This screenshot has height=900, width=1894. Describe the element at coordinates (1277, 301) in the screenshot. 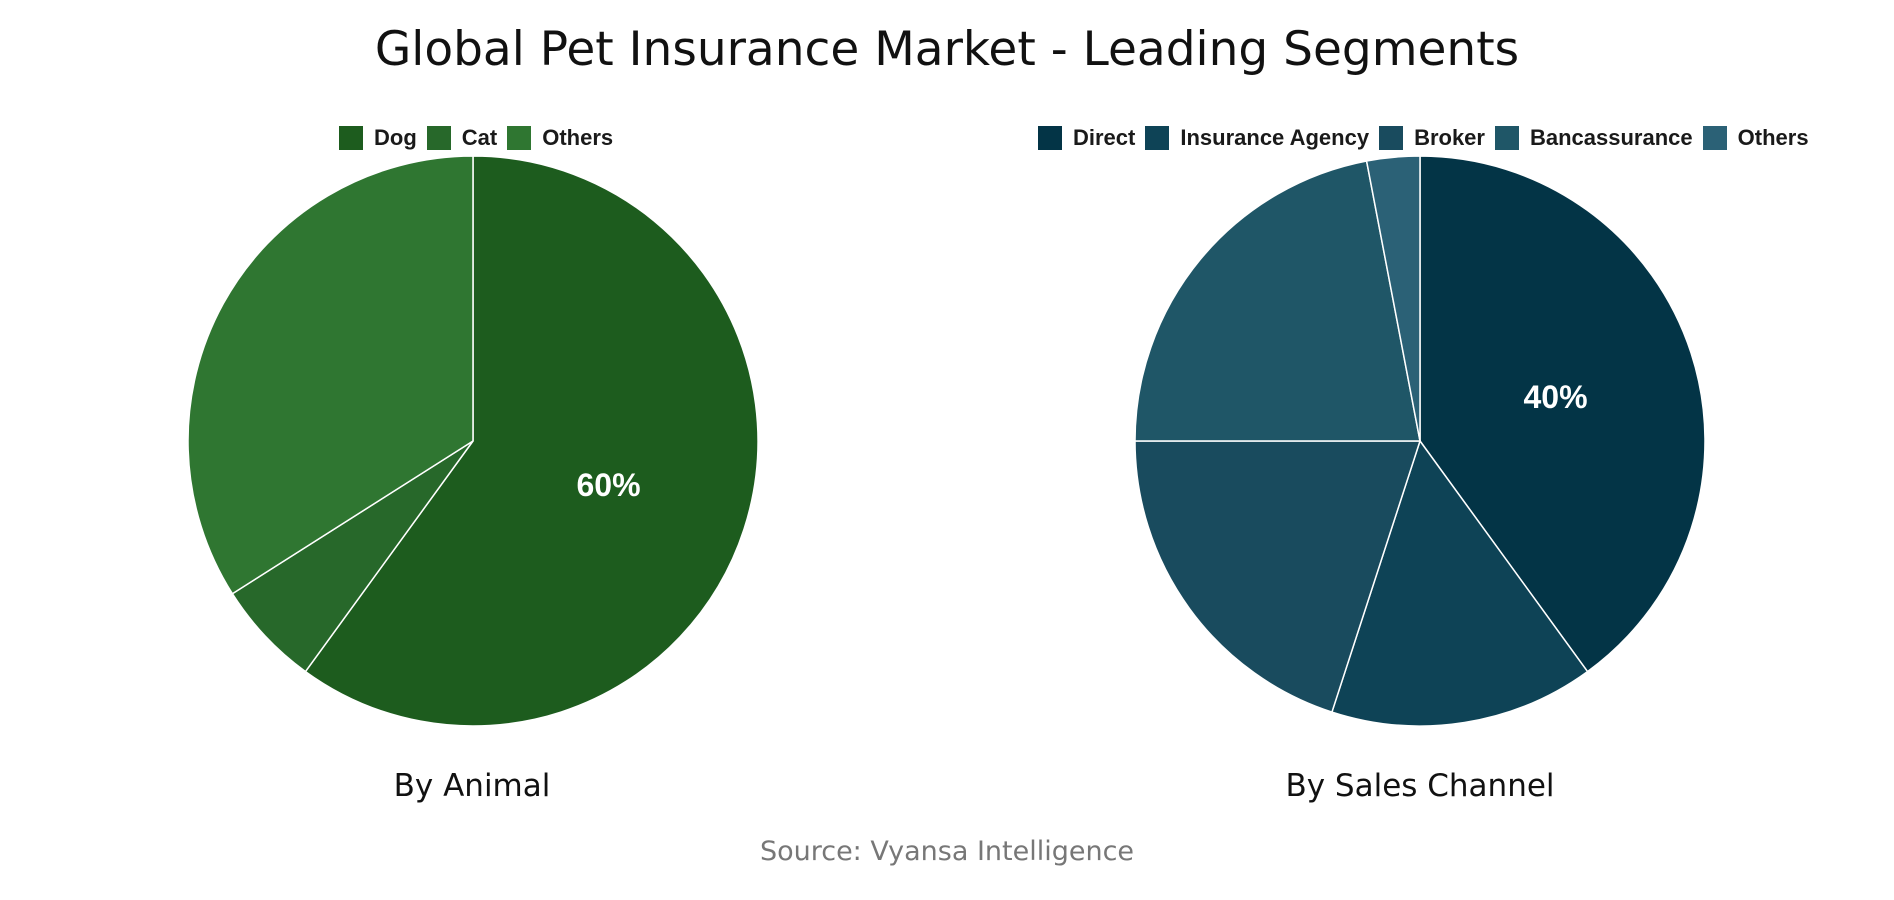

I see `slice-bancassurance` at that location.